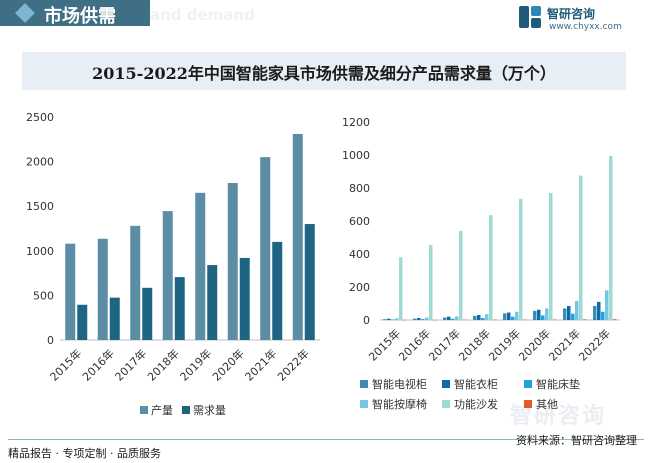  I want to click on logo-icon, so click(530, 17).